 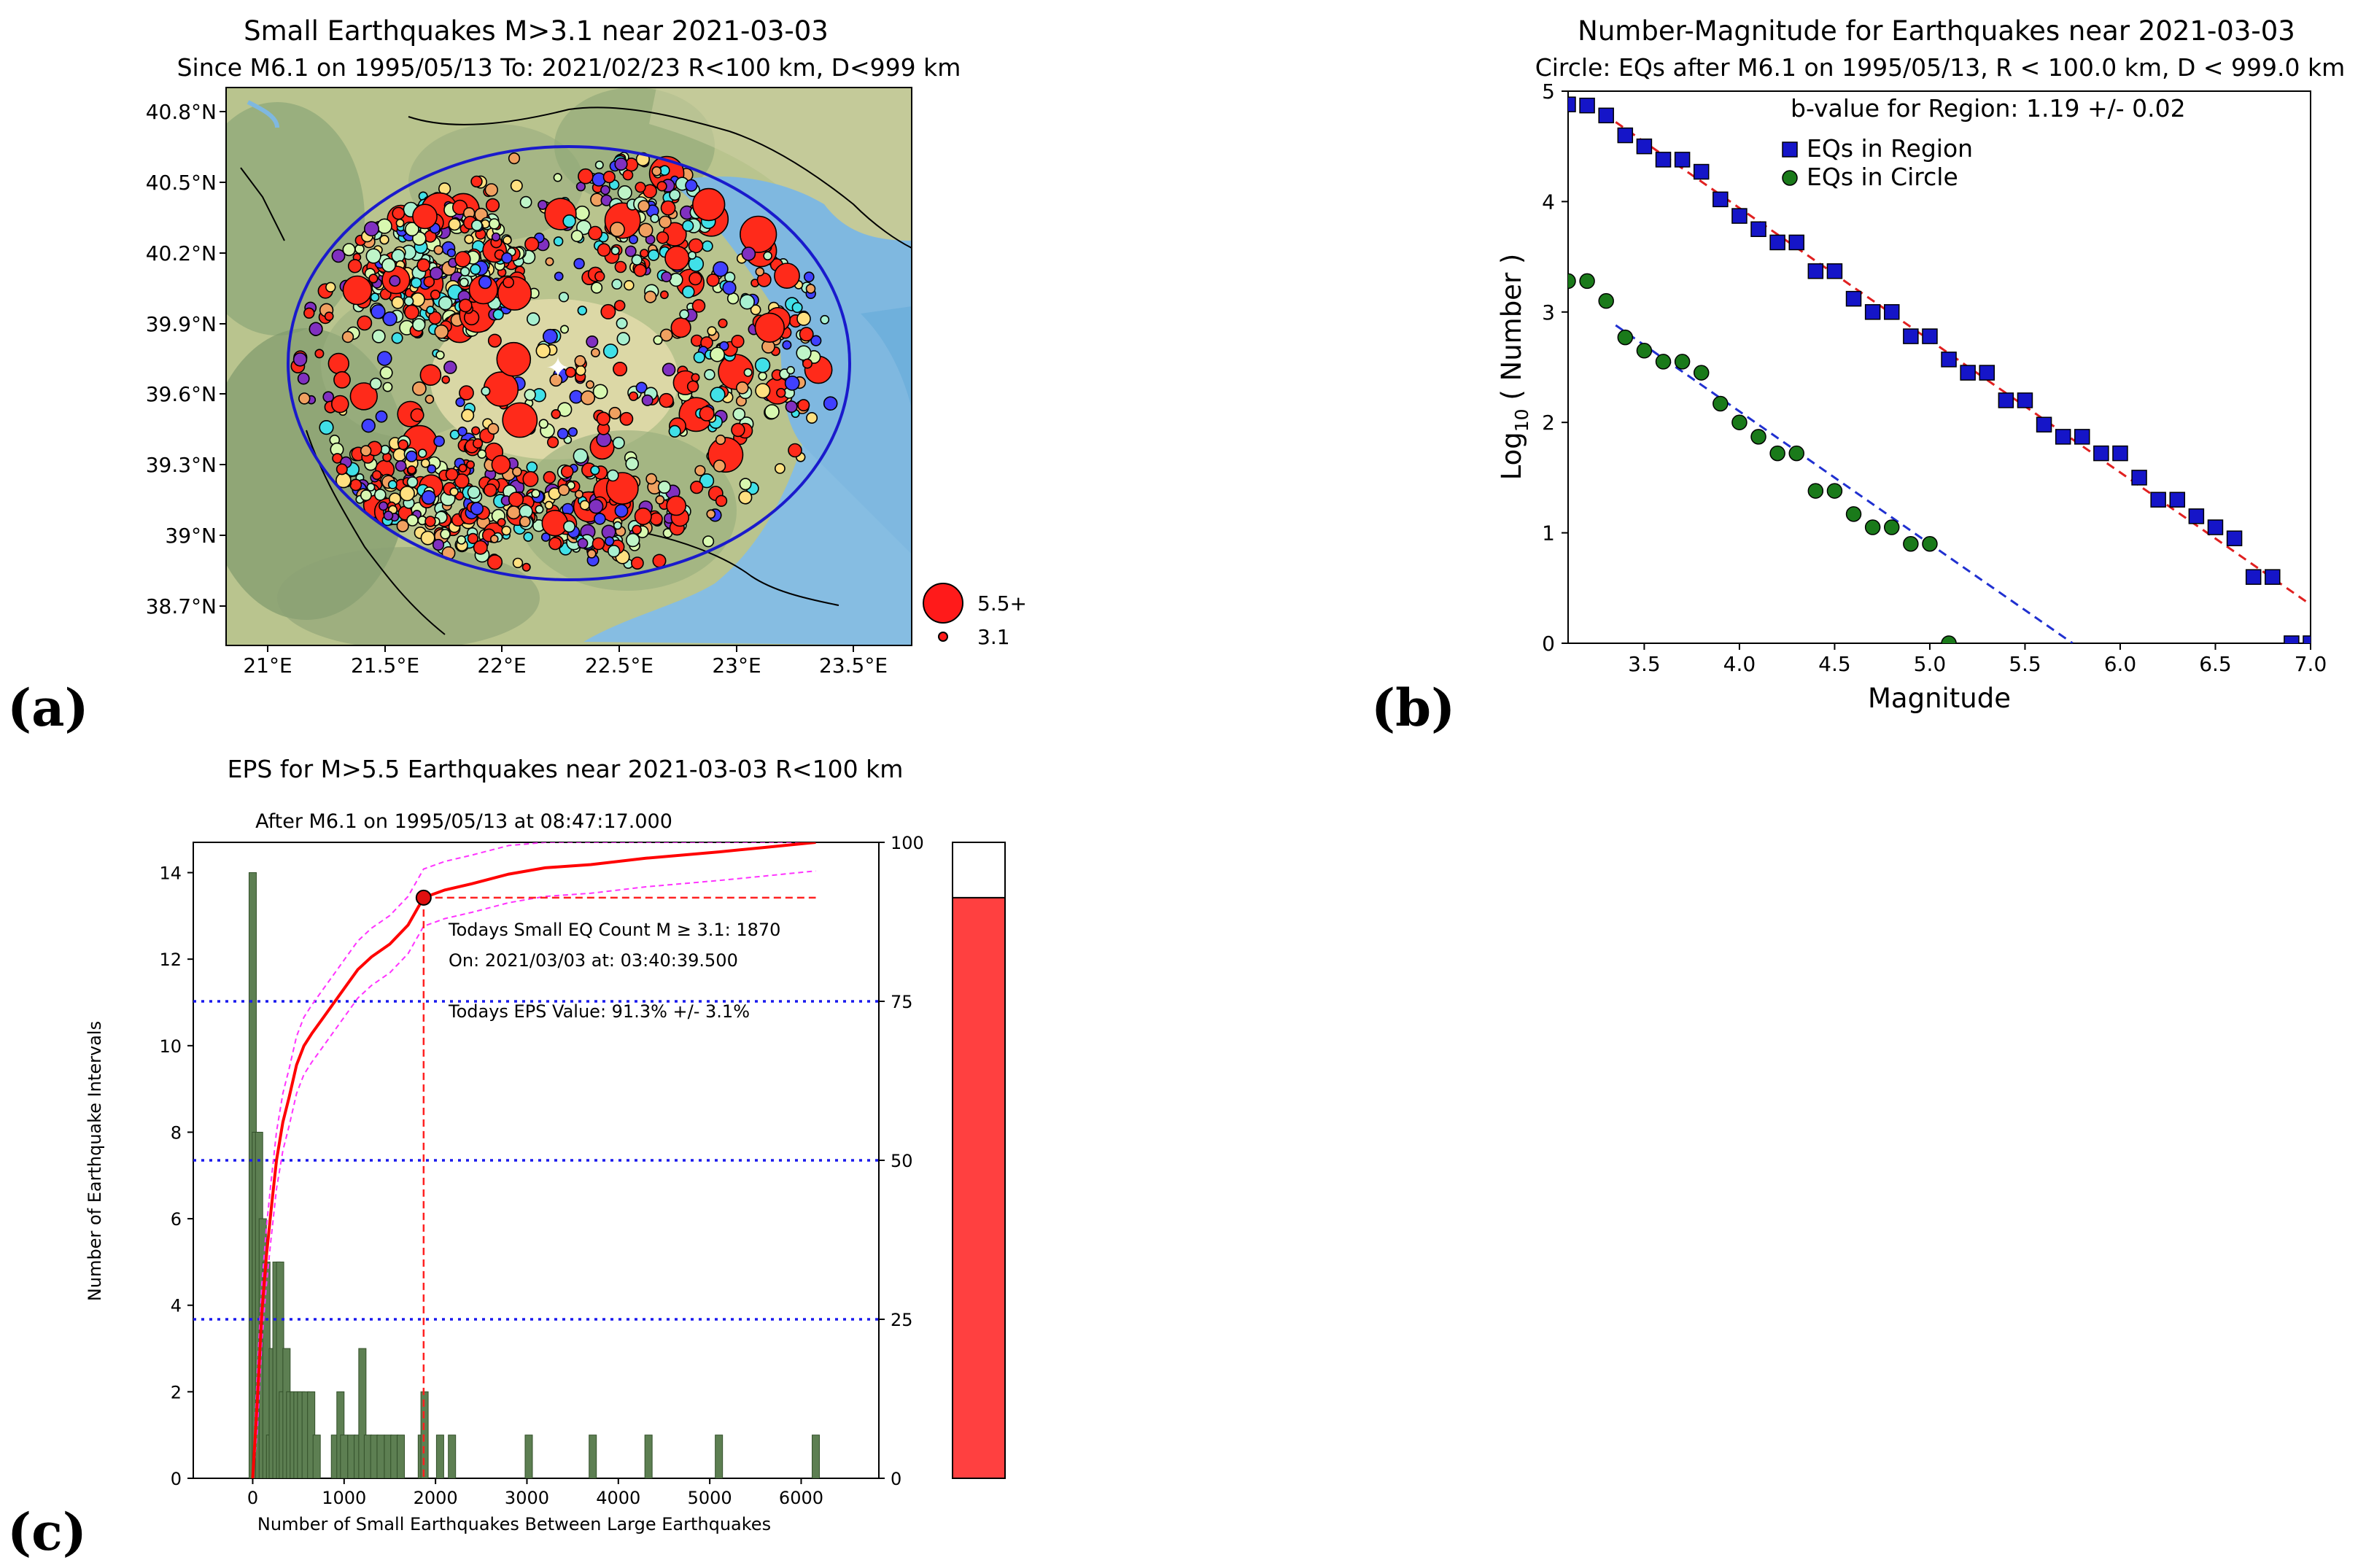 I want to click on today-marker, so click(x=423, y=897).